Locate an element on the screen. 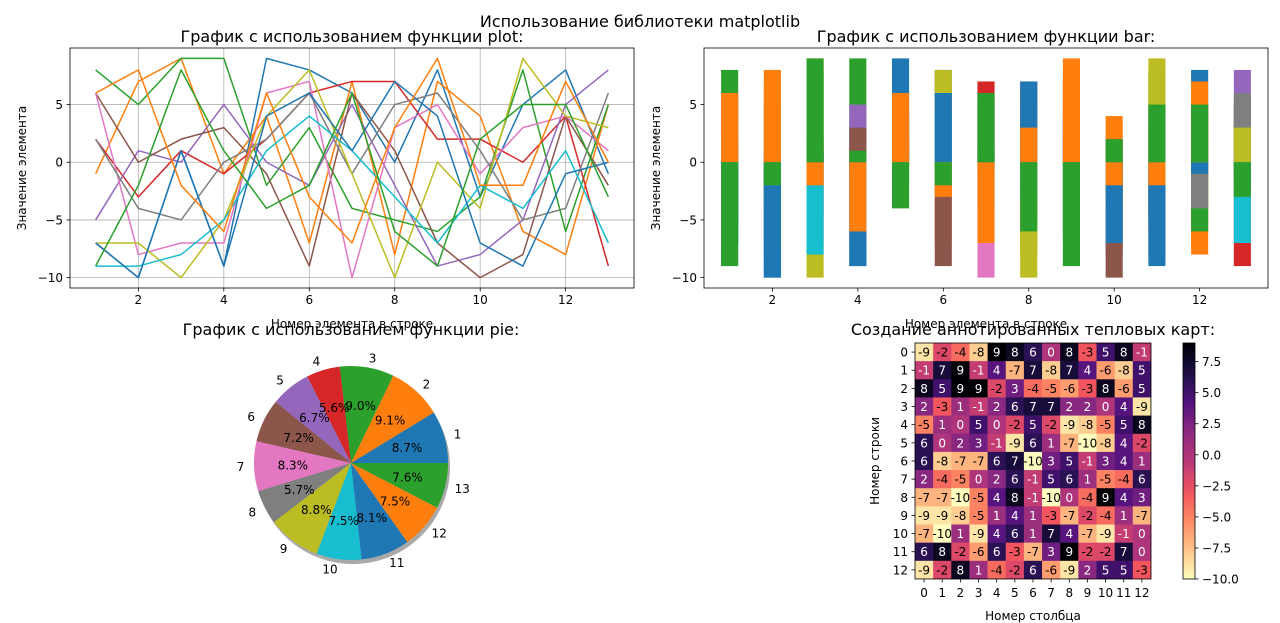 The height and width of the screenshot is (623, 1280). heat-cell-r0-c8 is located at coordinates (1069, 352).